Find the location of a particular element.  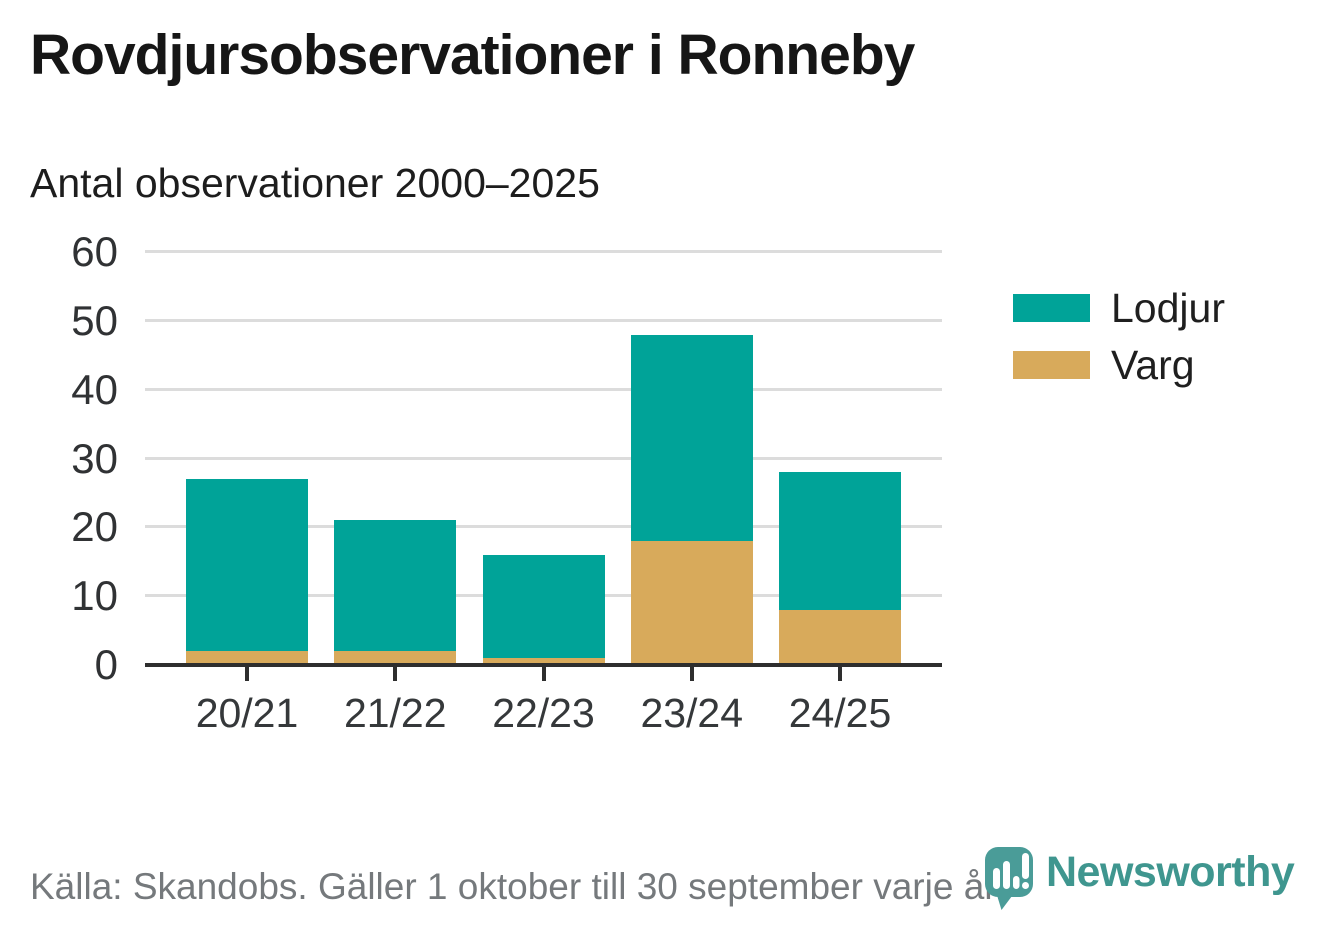

legend-swatch-lodjur is located at coordinates (1051, 308).